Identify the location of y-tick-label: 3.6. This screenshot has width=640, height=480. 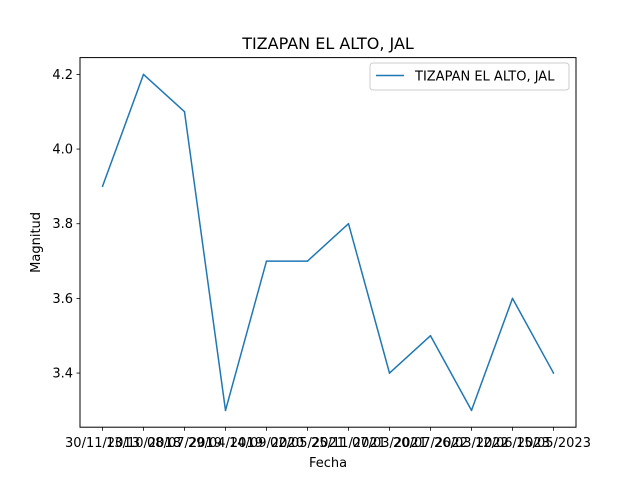
(62, 299).